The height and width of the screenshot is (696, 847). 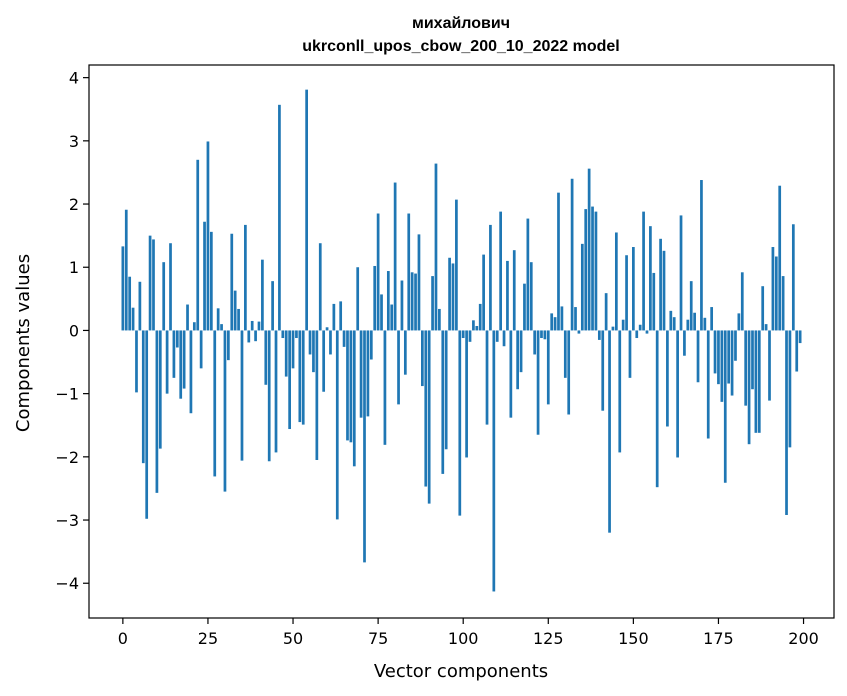 What do you see at coordinates (463, 638) in the screenshot?
I see `x-tick-label: 100` at bounding box center [463, 638].